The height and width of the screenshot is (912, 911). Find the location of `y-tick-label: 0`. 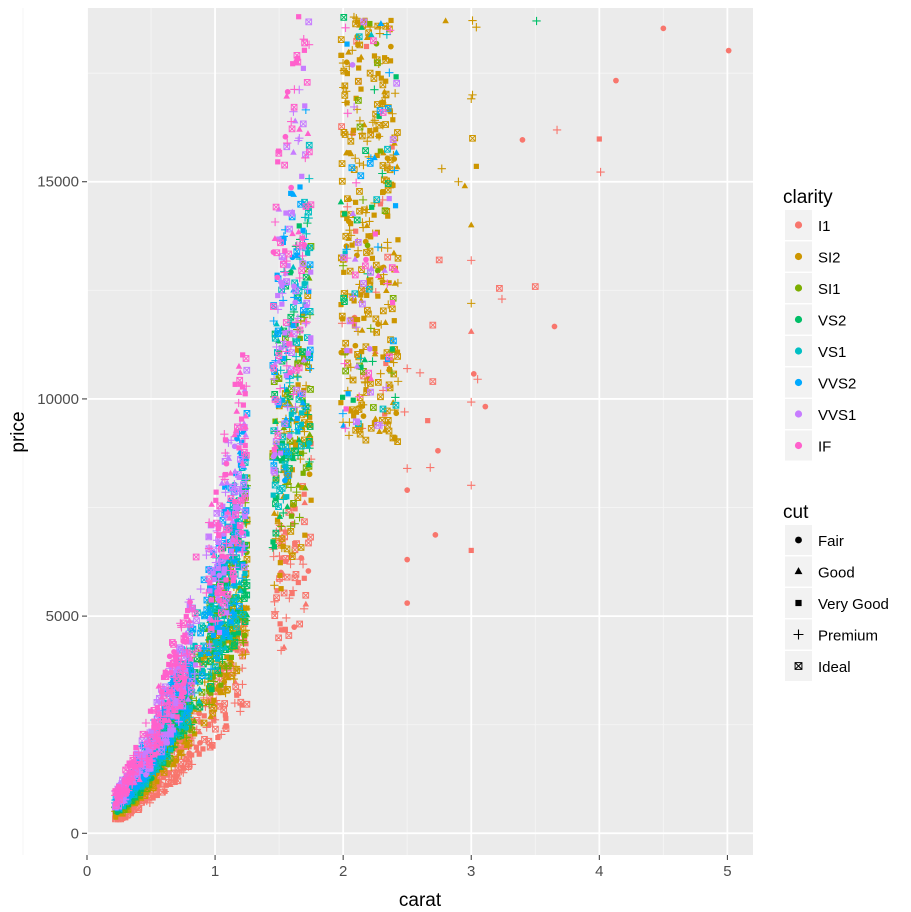

y-tick-label: 0 is located at coordinates (75, 833).